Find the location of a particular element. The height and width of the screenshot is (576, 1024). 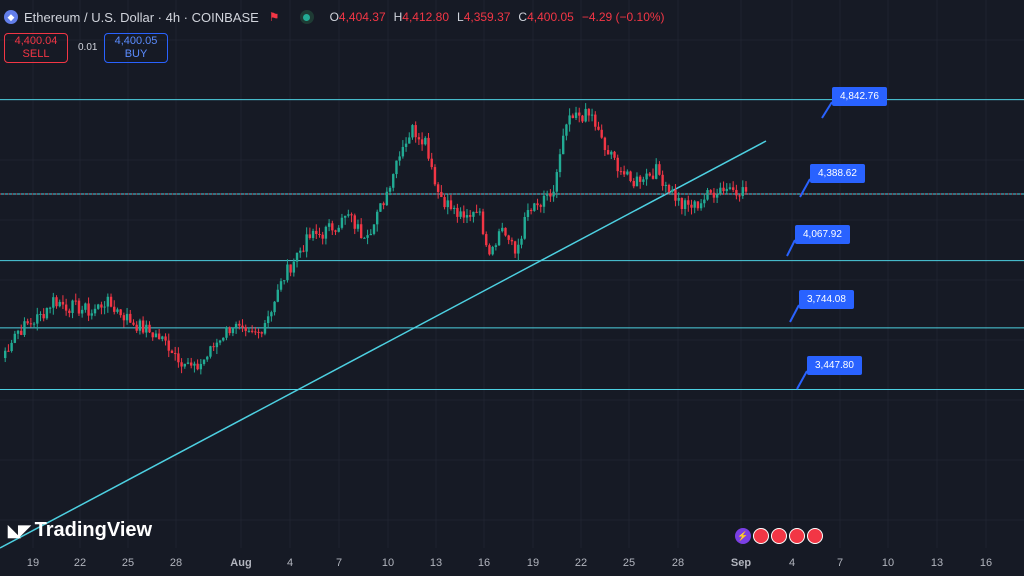

tradingview-logo: ◣◤ TradingView is located at coordinates (80, 530).